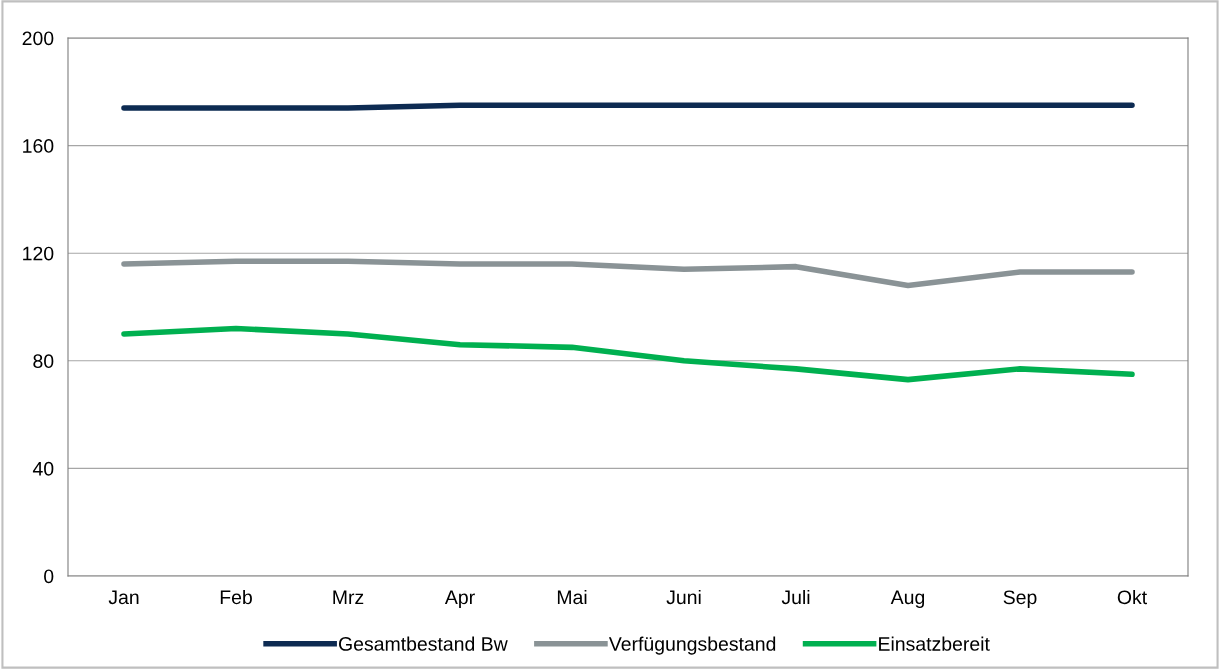 This screenshot has width=1220, height=669. Describe the element at coordinates (1132, 597) in the screenshot. I see `x-tick-label: Okt` at that location.